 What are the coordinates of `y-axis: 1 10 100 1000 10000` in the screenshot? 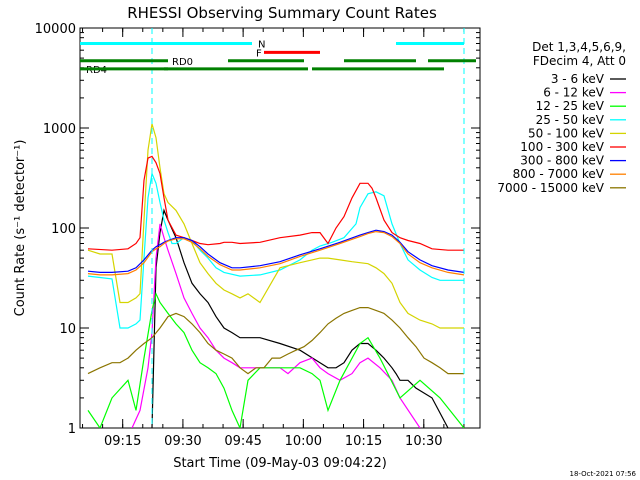 It's located at (55, 229).